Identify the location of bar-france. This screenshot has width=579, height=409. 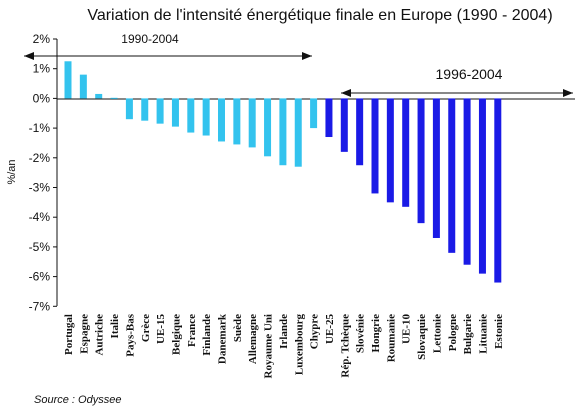
(191, 115).